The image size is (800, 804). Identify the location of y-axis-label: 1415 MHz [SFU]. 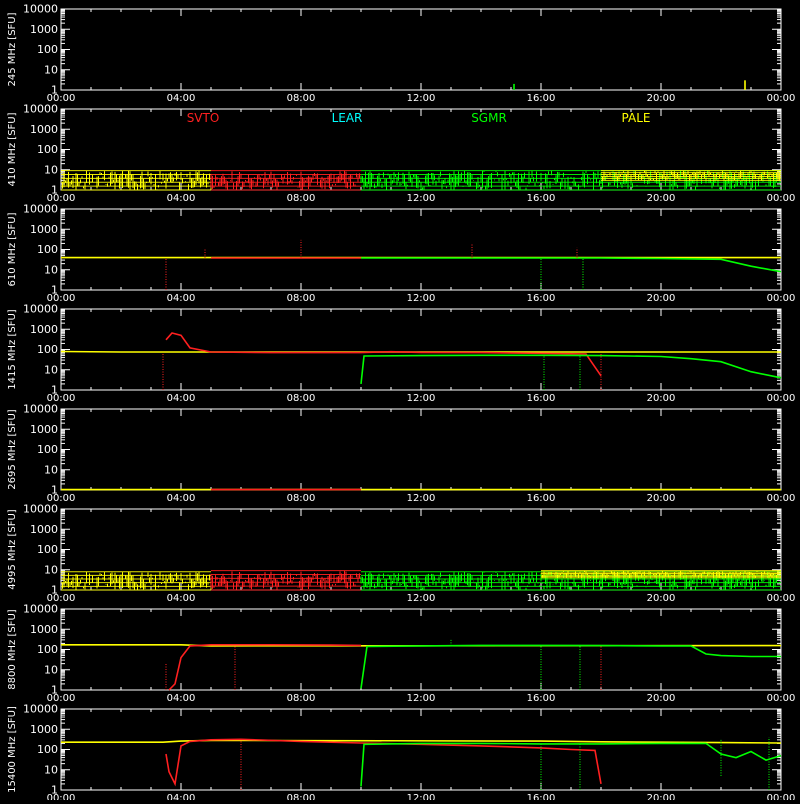
(12, 349).